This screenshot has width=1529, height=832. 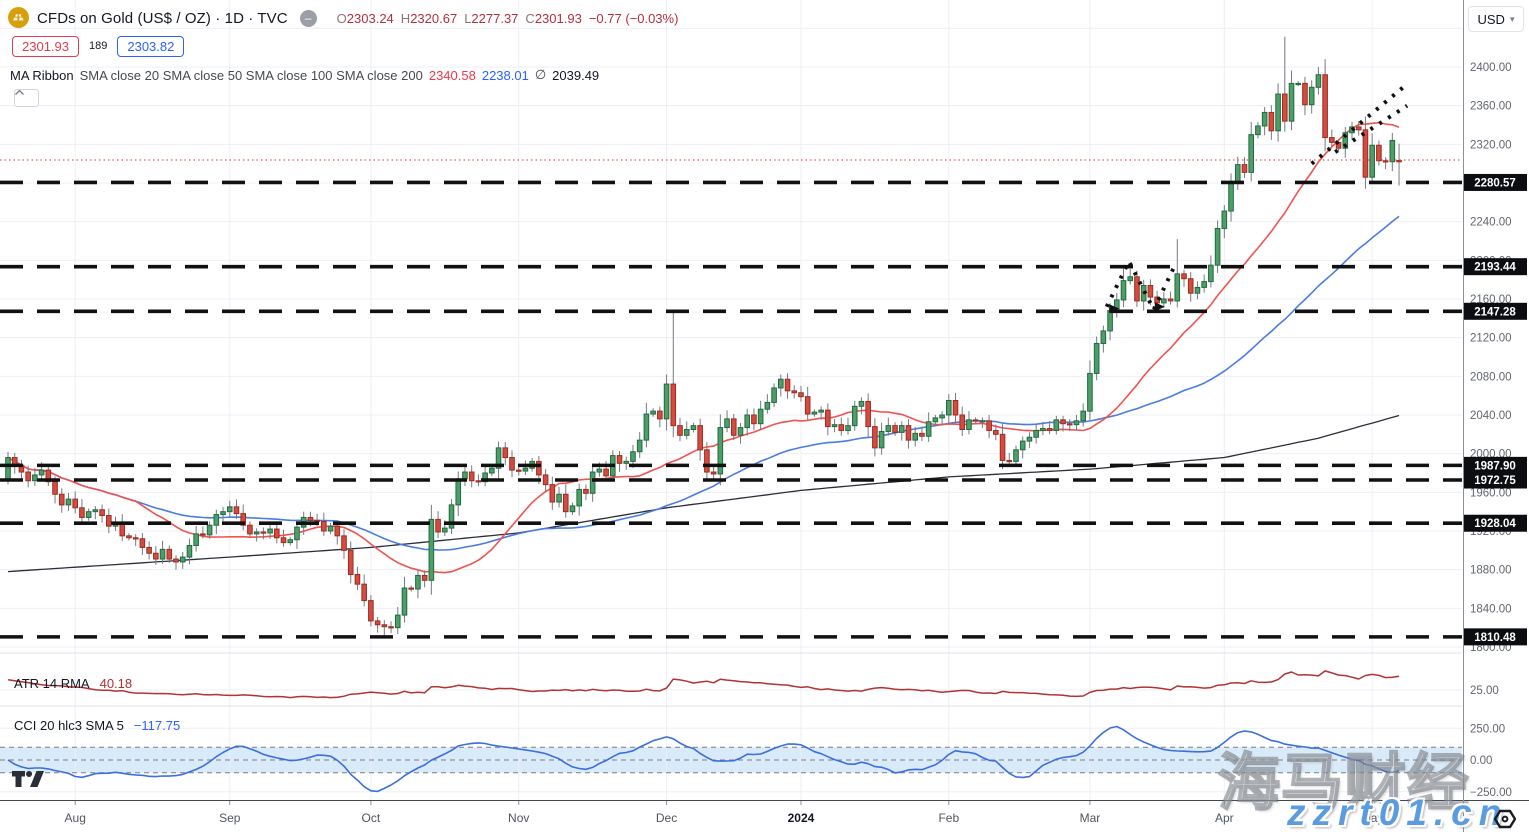 What do you see at coordinates (1491, 68) in the screenshot?
I see `svg-text: 2400.00` at bounding box center [1491, 68].